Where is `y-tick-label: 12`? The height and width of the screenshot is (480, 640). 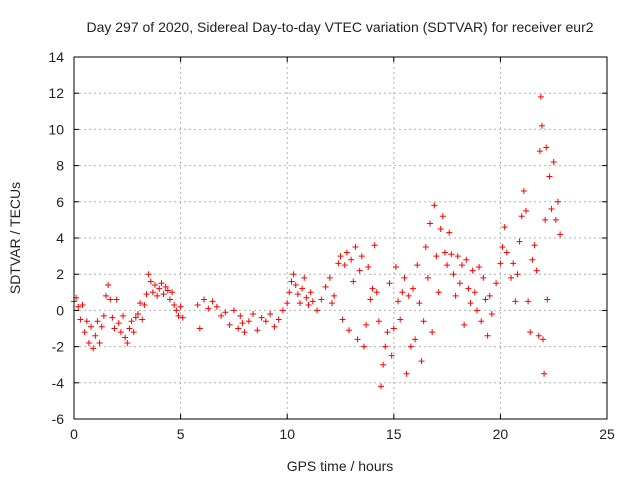 y-tick-label: 12 is located at coordinates (56, 93).